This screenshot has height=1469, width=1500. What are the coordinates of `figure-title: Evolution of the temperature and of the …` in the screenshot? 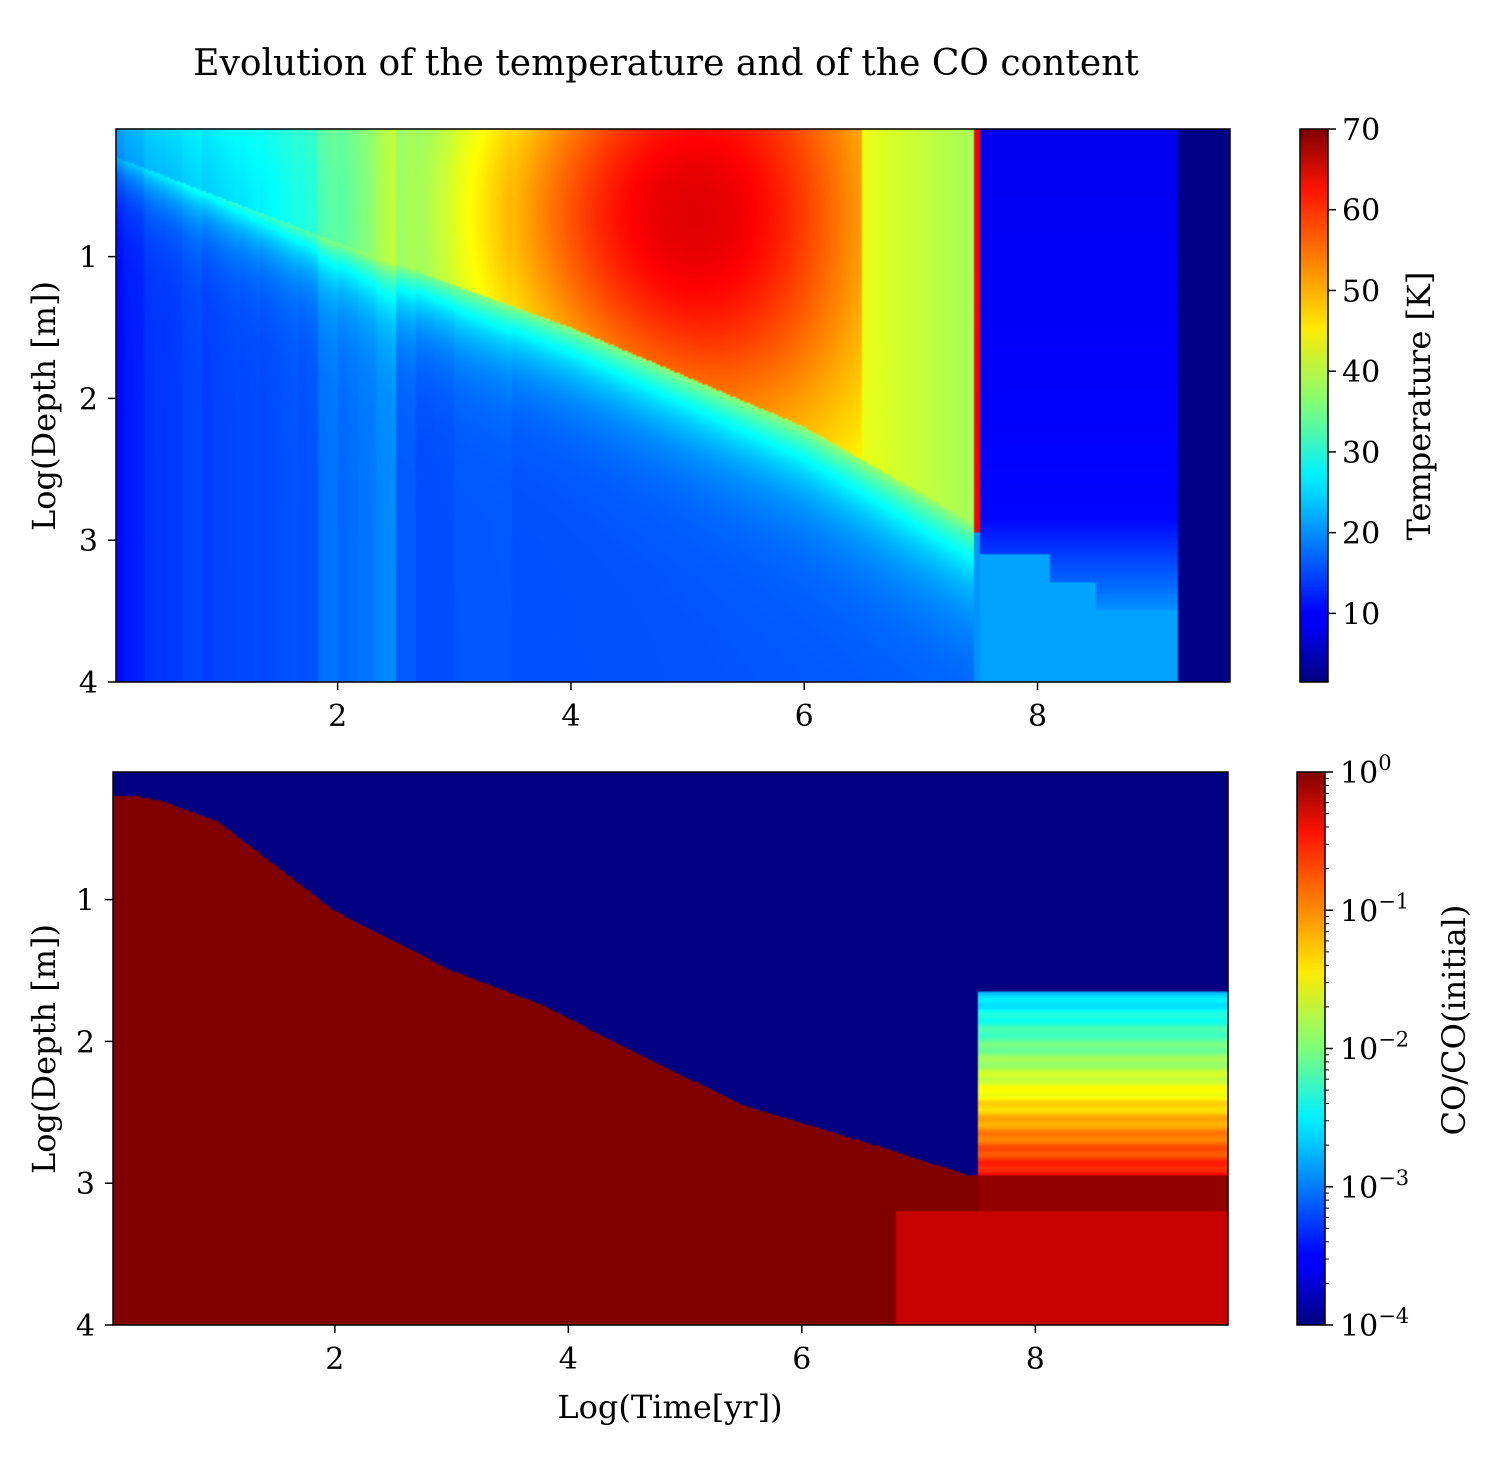 It's located at (666, 63).